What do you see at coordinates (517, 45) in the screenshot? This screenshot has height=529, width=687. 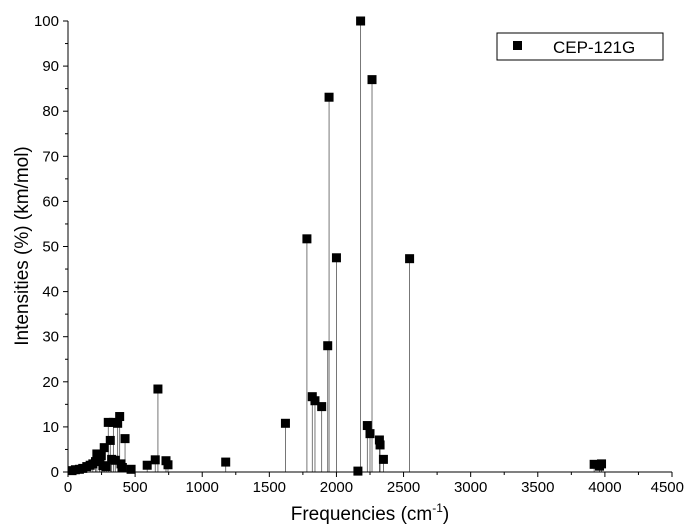 I see `legend-marker` at bounding box center [517, 45].